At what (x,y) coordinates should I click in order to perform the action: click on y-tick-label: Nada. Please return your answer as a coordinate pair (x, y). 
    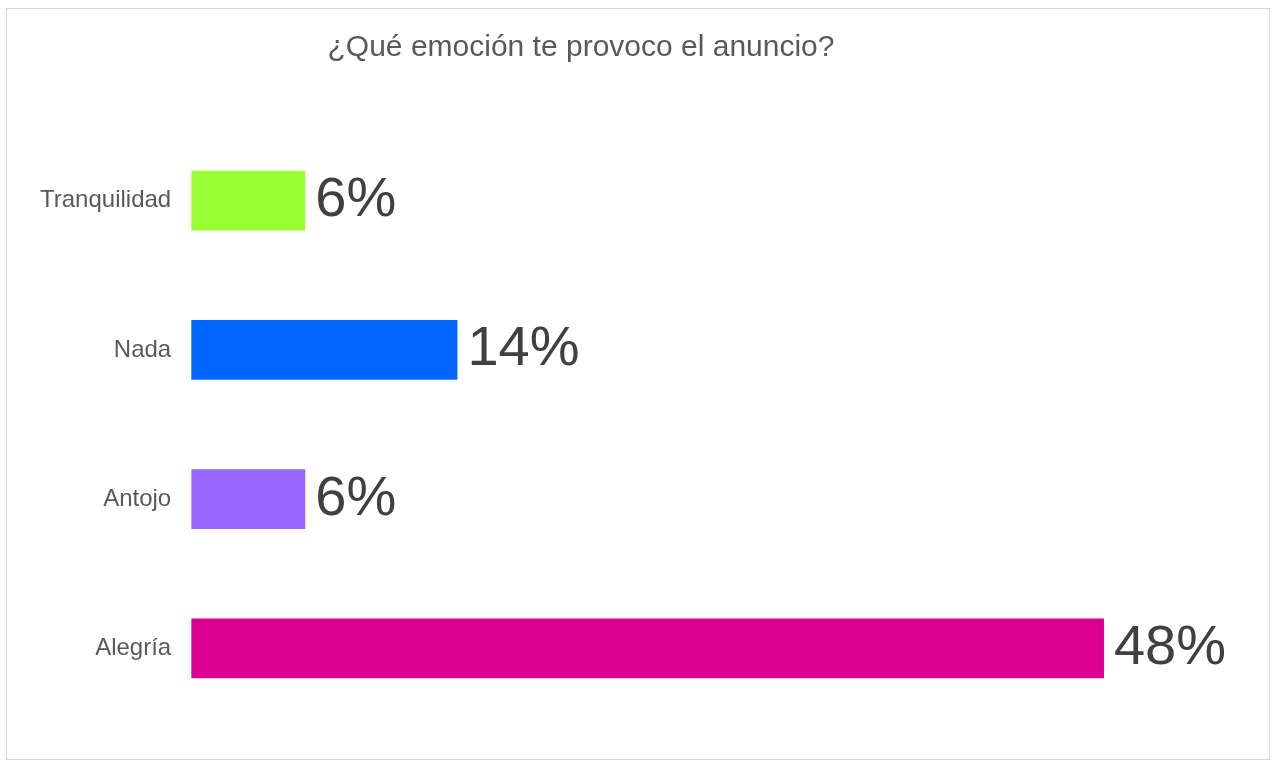
    Looking at the image, I should click on (142, 348).